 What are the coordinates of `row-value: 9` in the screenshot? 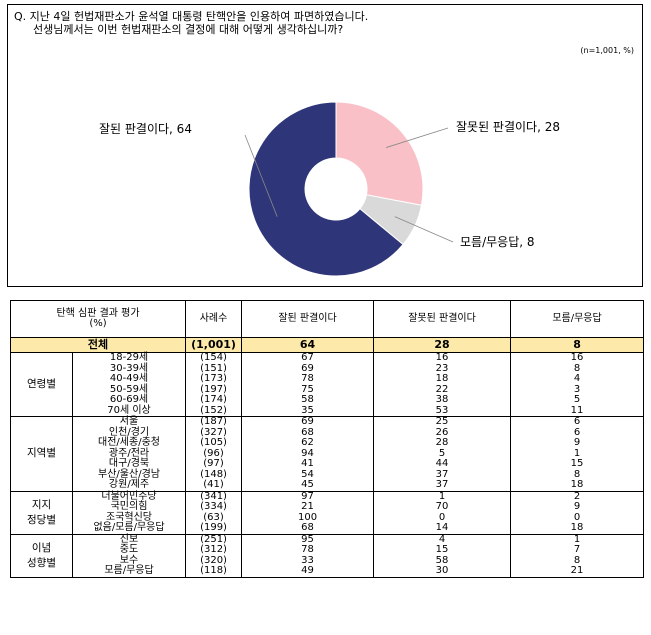 It's located at (577, 443).